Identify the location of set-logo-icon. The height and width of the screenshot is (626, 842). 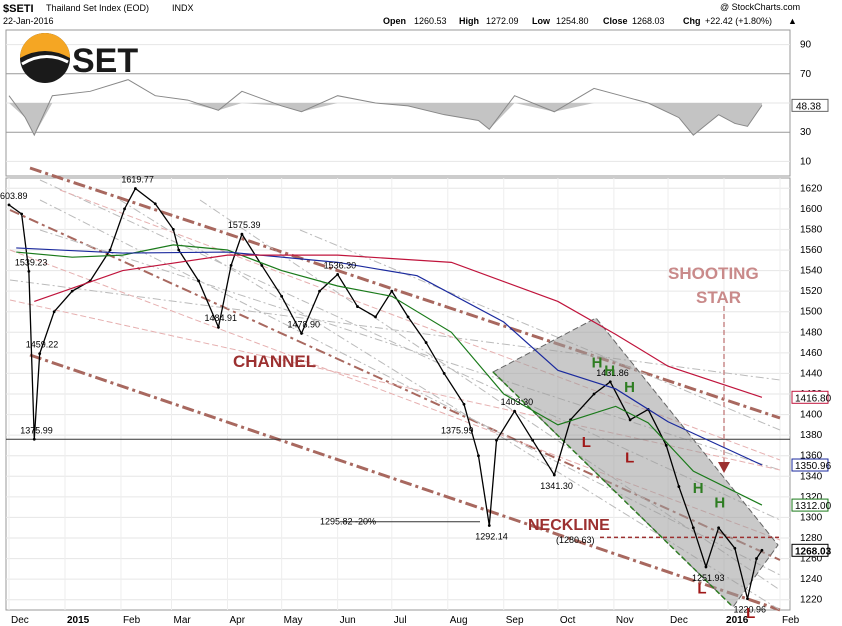
(45, 58).